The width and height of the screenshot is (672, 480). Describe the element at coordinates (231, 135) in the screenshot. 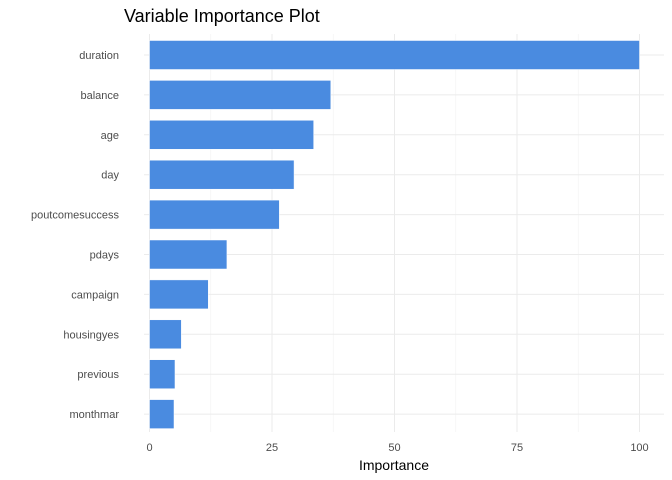

I see `bar-age` at that location.